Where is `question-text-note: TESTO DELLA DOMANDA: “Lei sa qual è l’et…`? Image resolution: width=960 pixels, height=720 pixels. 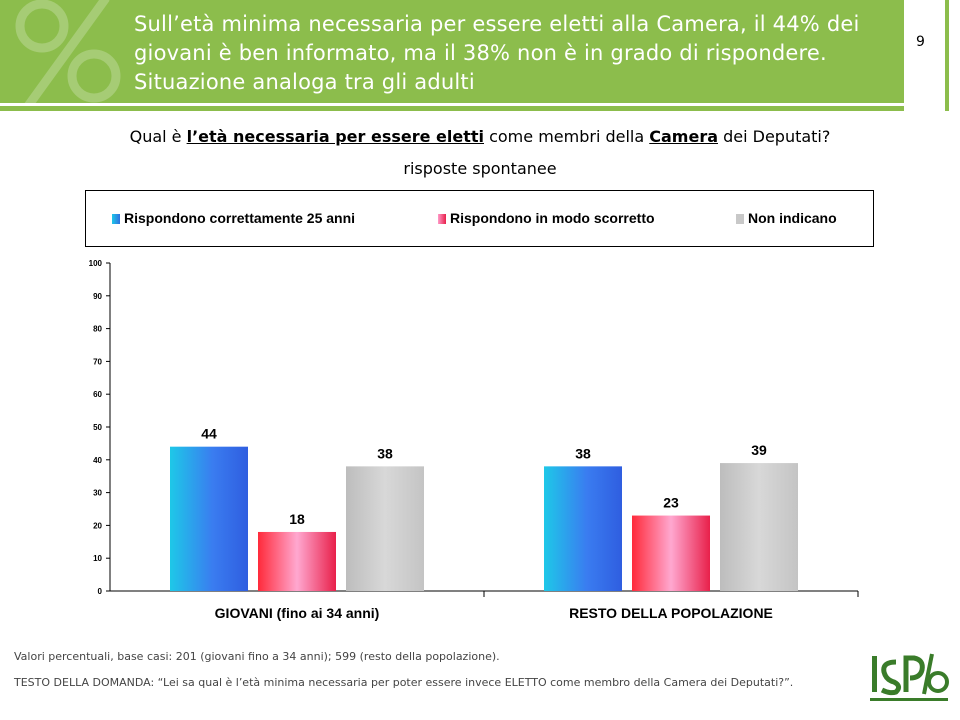 question-text-note: TESTO DELLA DOMANDA: “Lei sa qual è l’et… is located at coordinates (404, 682).